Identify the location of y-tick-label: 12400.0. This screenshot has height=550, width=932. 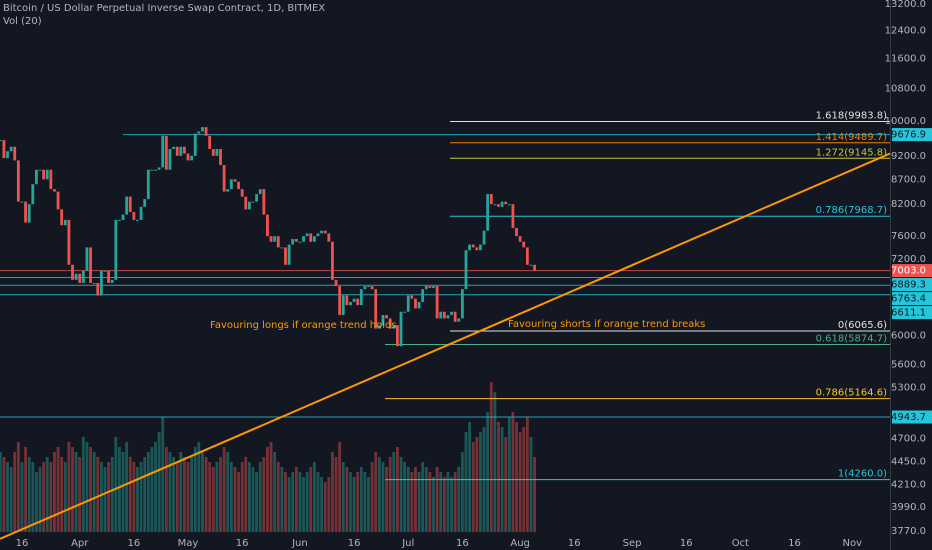
(905, 30).